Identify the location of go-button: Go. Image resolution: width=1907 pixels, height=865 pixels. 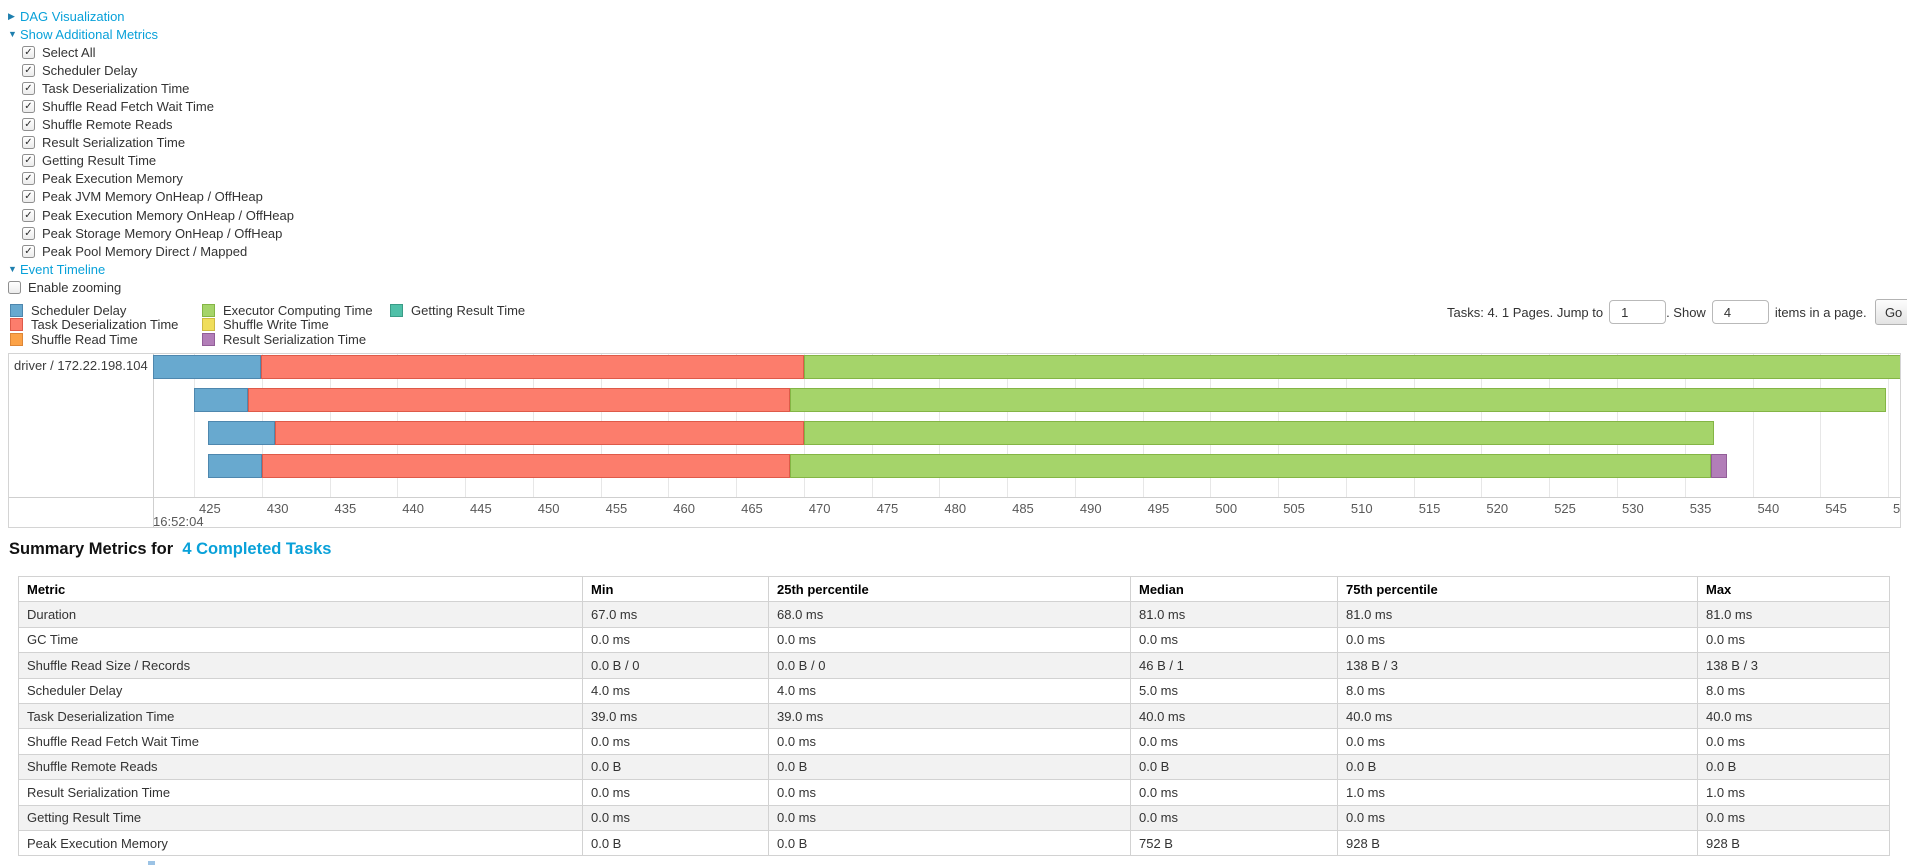
(1890, 312).